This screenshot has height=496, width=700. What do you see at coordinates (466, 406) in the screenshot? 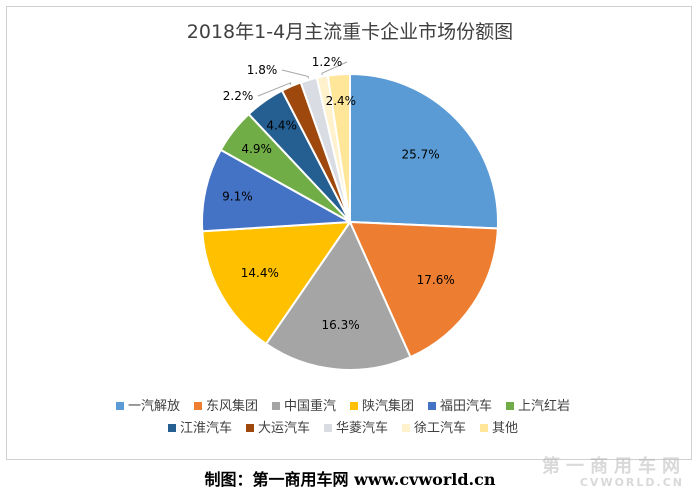
I see `legend-label-foton: 福田汽车` at bounding box center [466, 406].